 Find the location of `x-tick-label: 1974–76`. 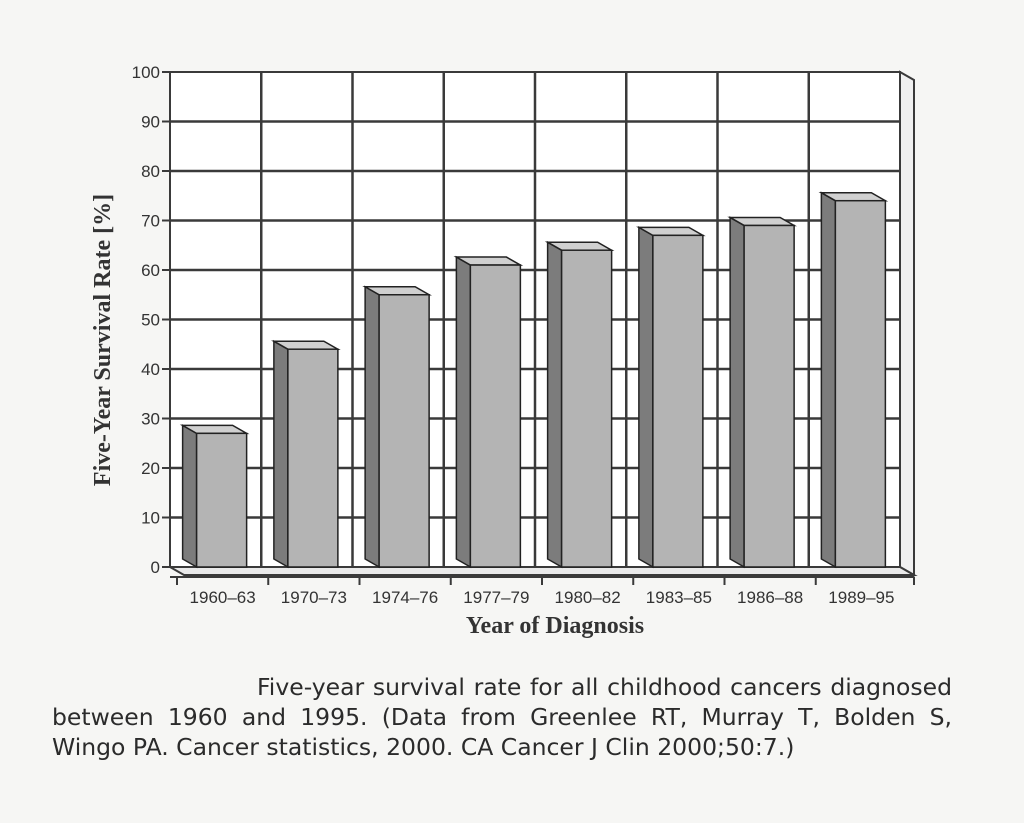

x-tick-label: 1974–76 is located at coordinates (405, 597).